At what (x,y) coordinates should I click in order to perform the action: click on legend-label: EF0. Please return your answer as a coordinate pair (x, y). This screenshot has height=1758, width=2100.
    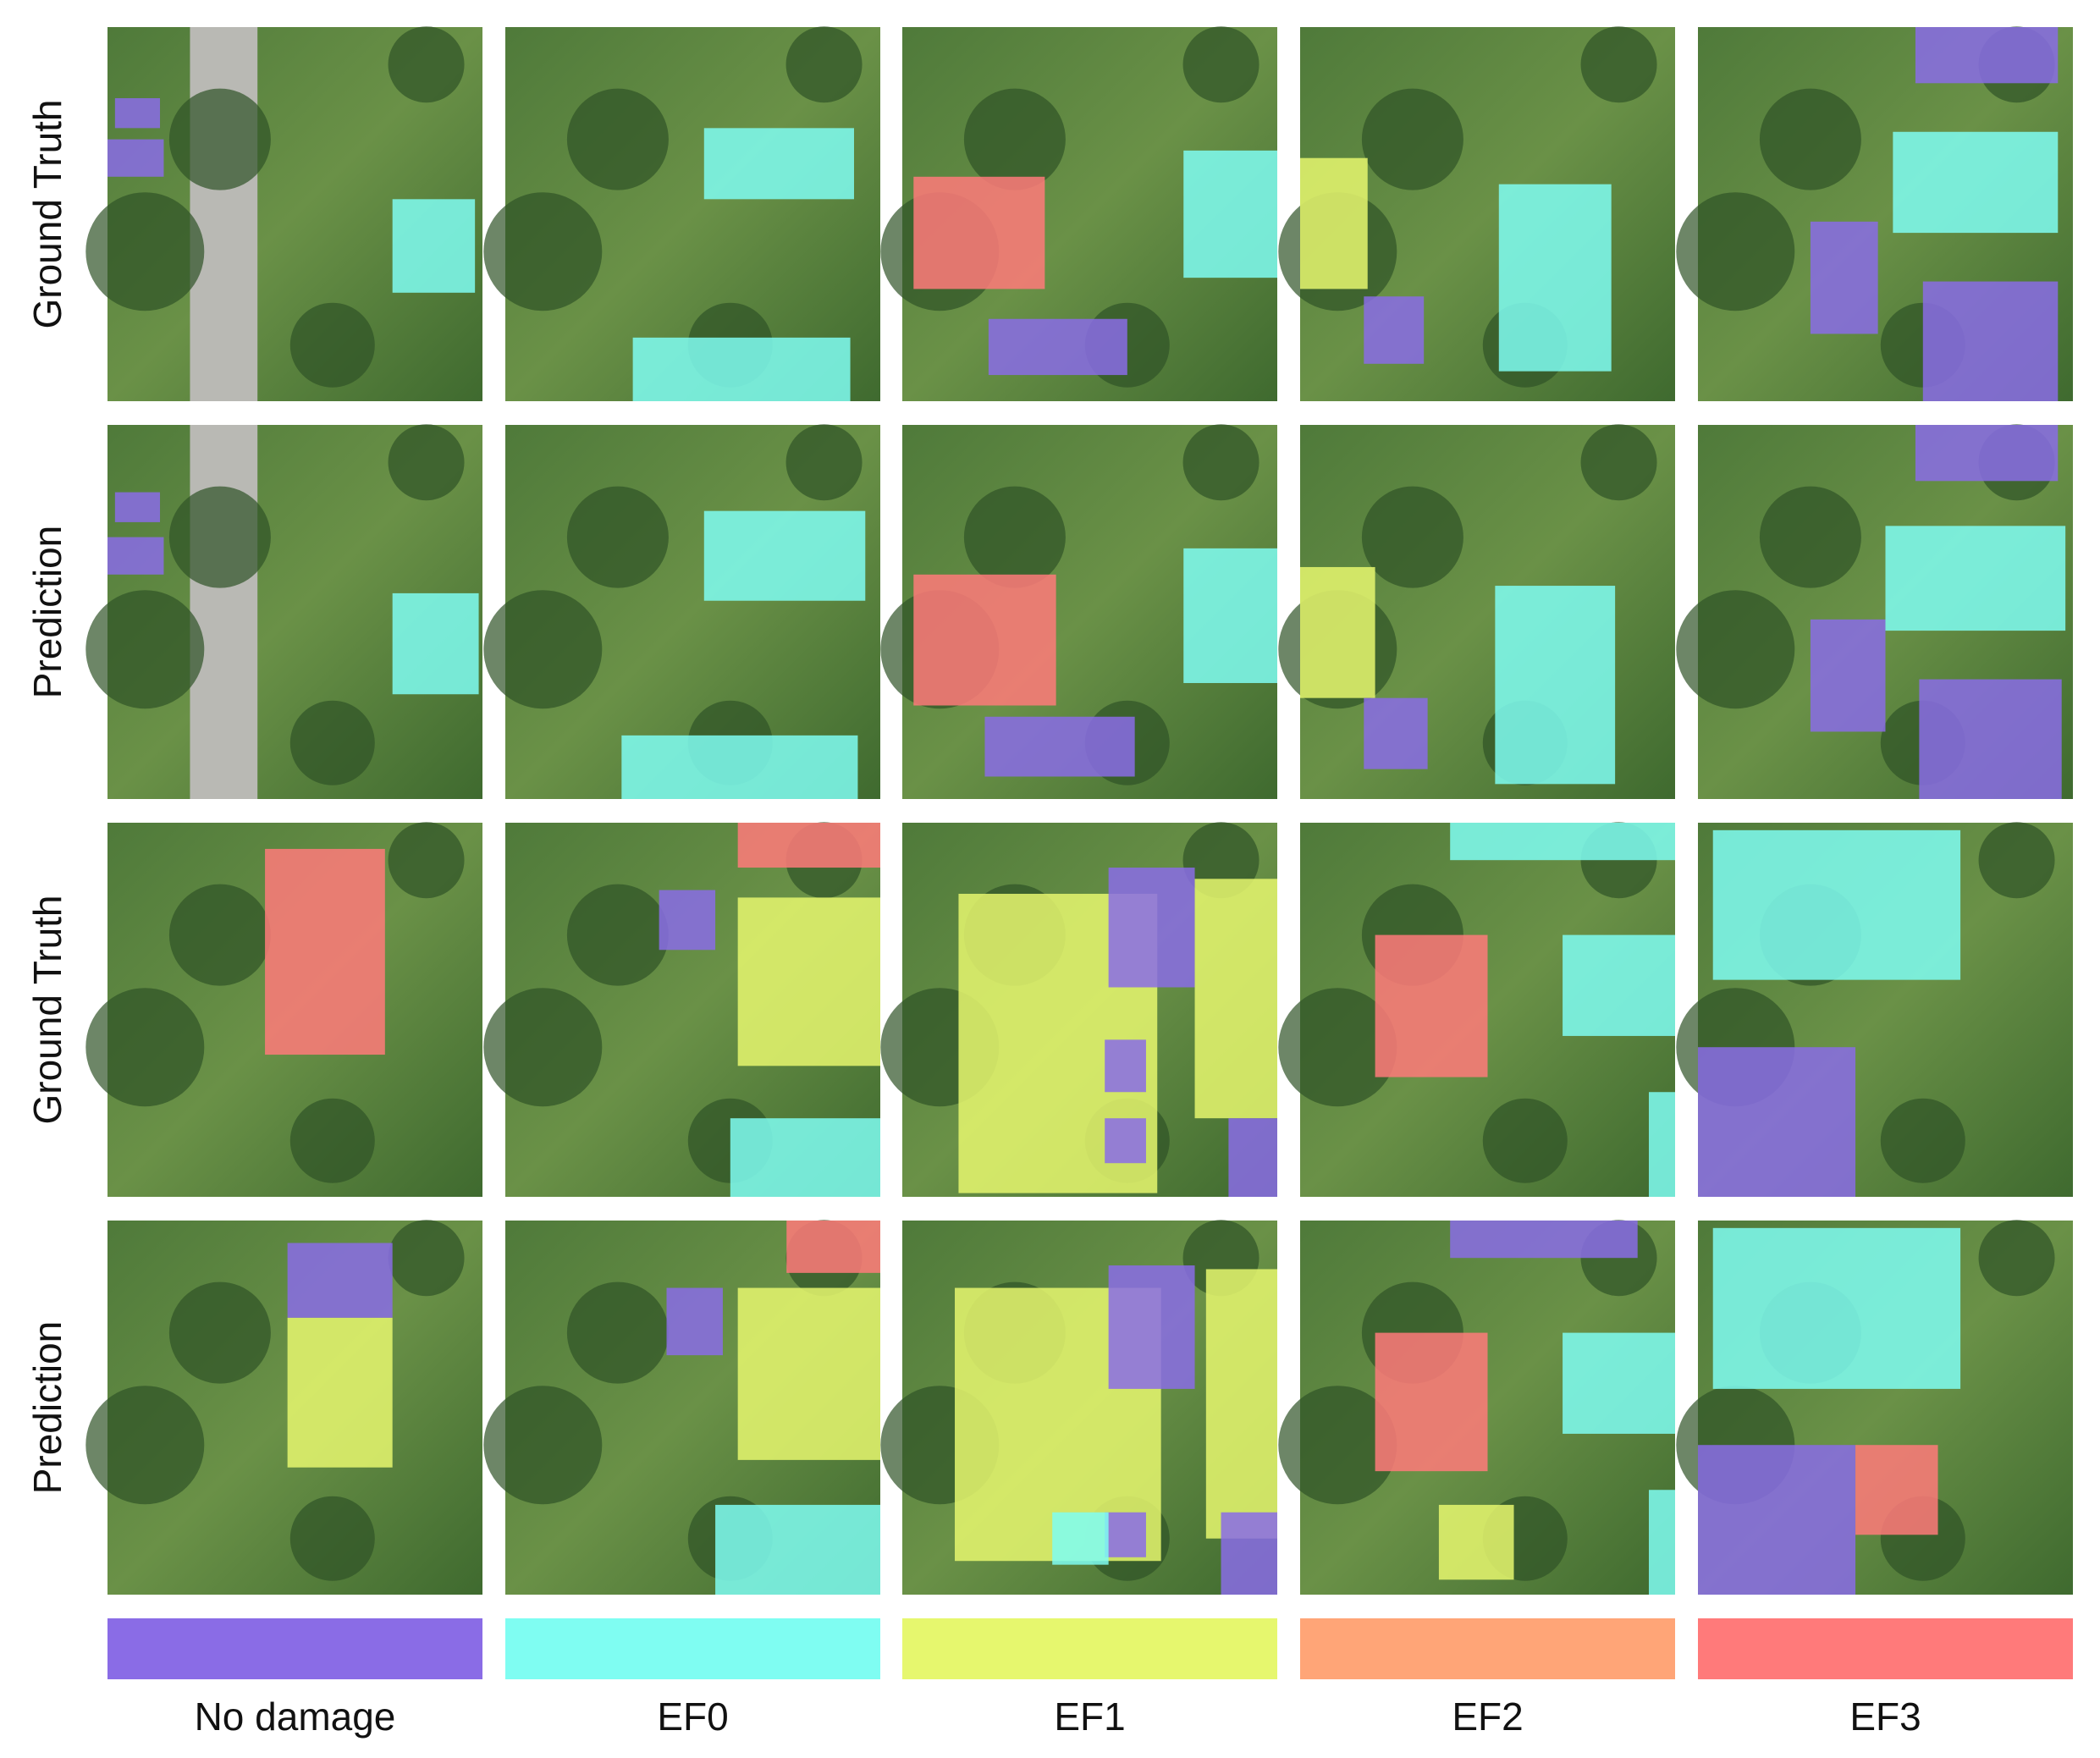
    Looking at the image, I should click on (692, 1717).